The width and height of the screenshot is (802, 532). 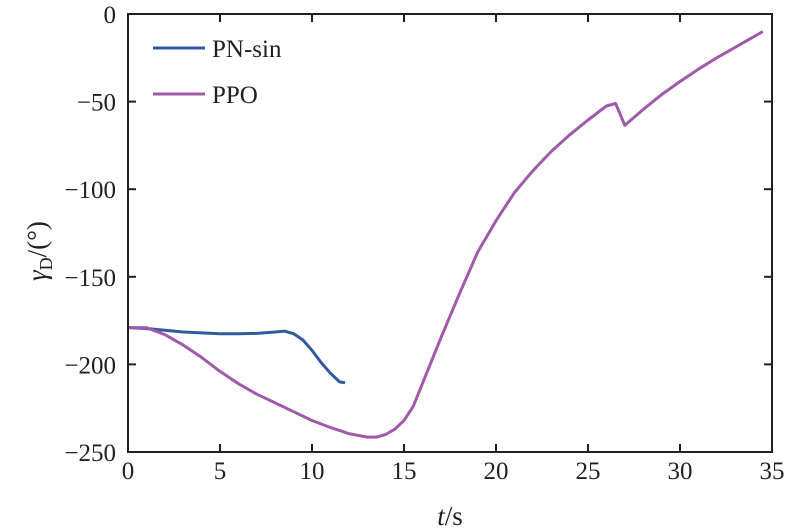 I want to click on x-axis-unit: /s, so click(x=454, y=516).